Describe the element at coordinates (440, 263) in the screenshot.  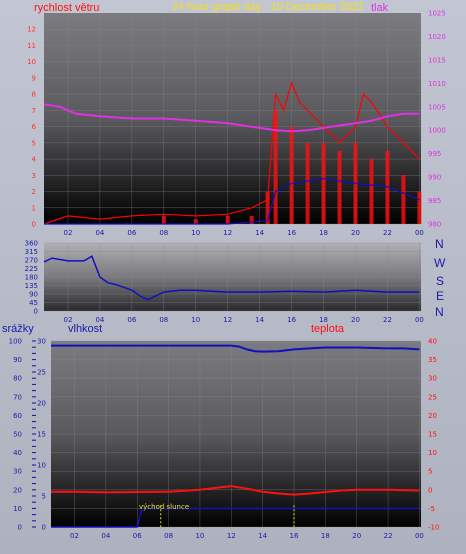
I see `direction-w: W` at that location.